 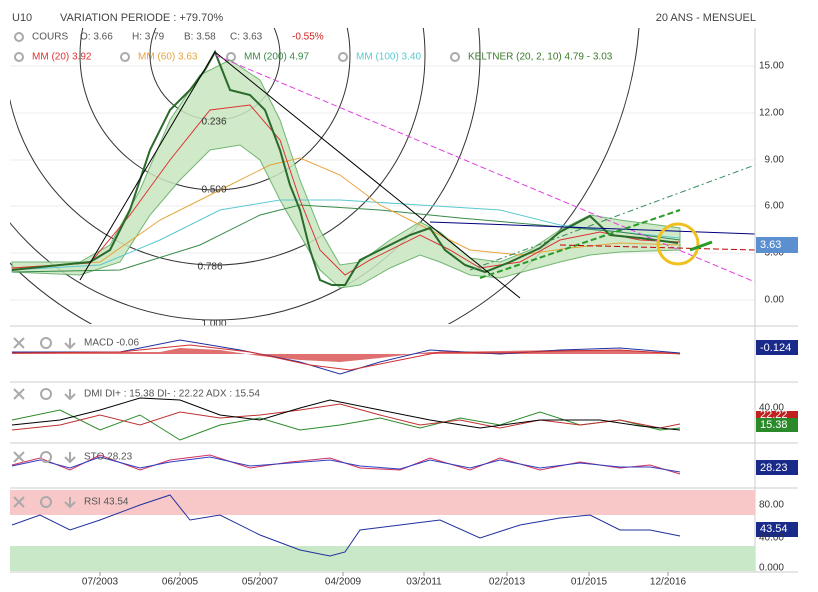 What do you see at coordinates (507, 582) in the screenshot?
I see `date-label: 02/2013` at bounding box center [507, 582].